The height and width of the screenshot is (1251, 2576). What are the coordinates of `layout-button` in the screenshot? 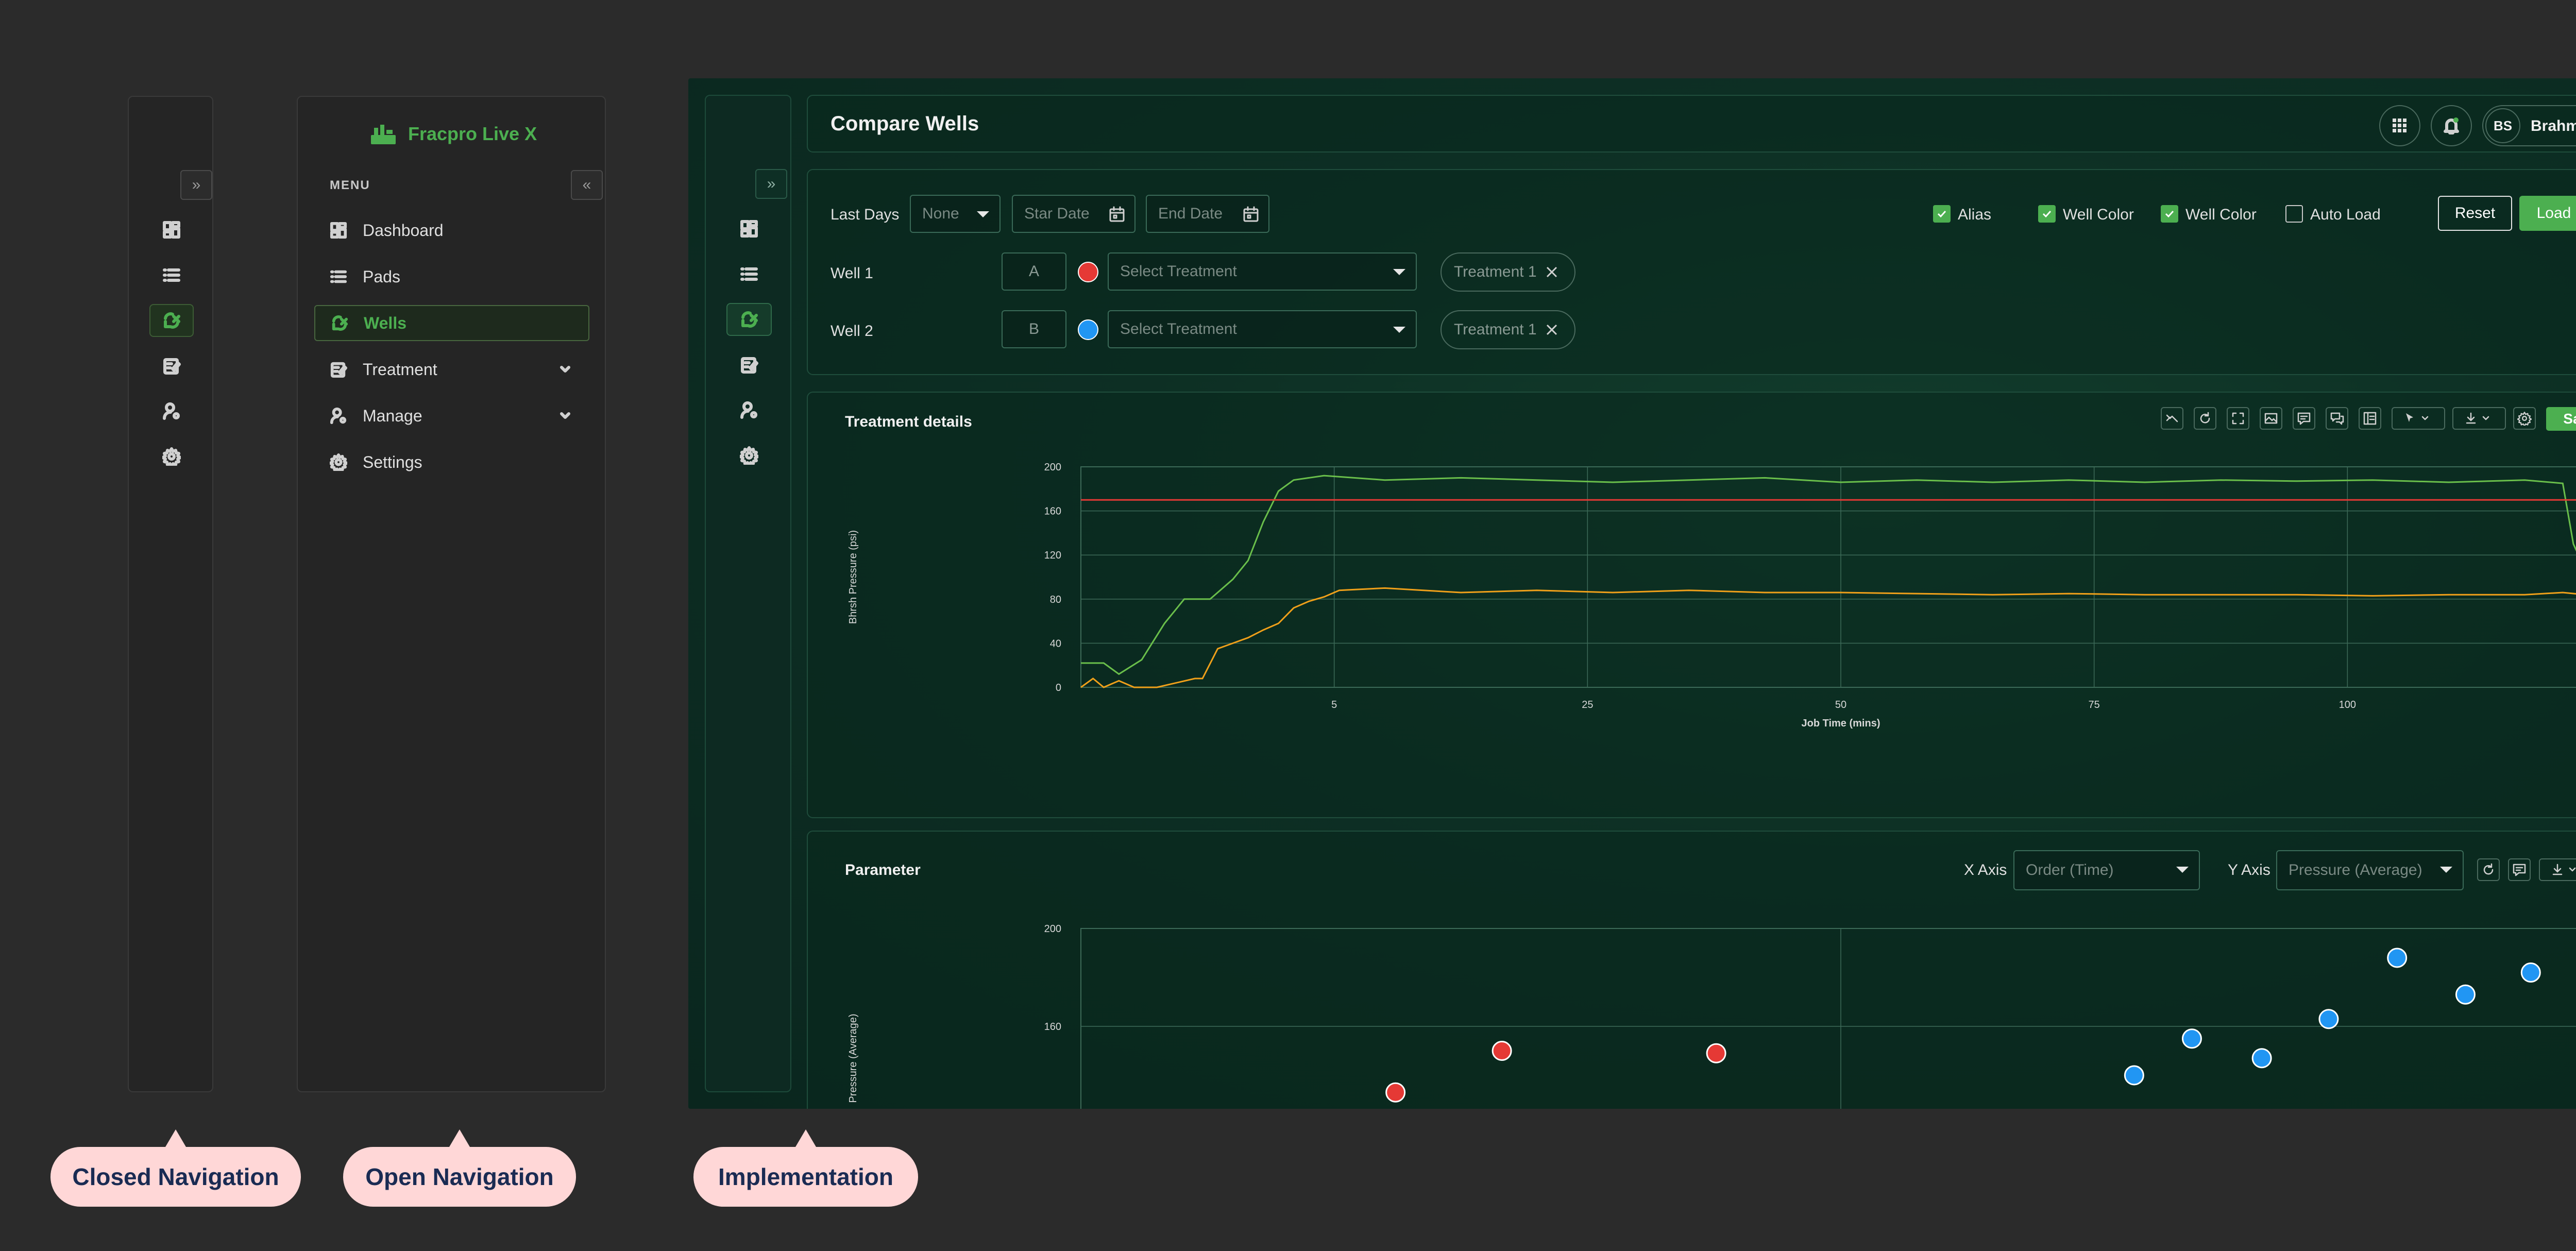 It's located at (2370, 418).